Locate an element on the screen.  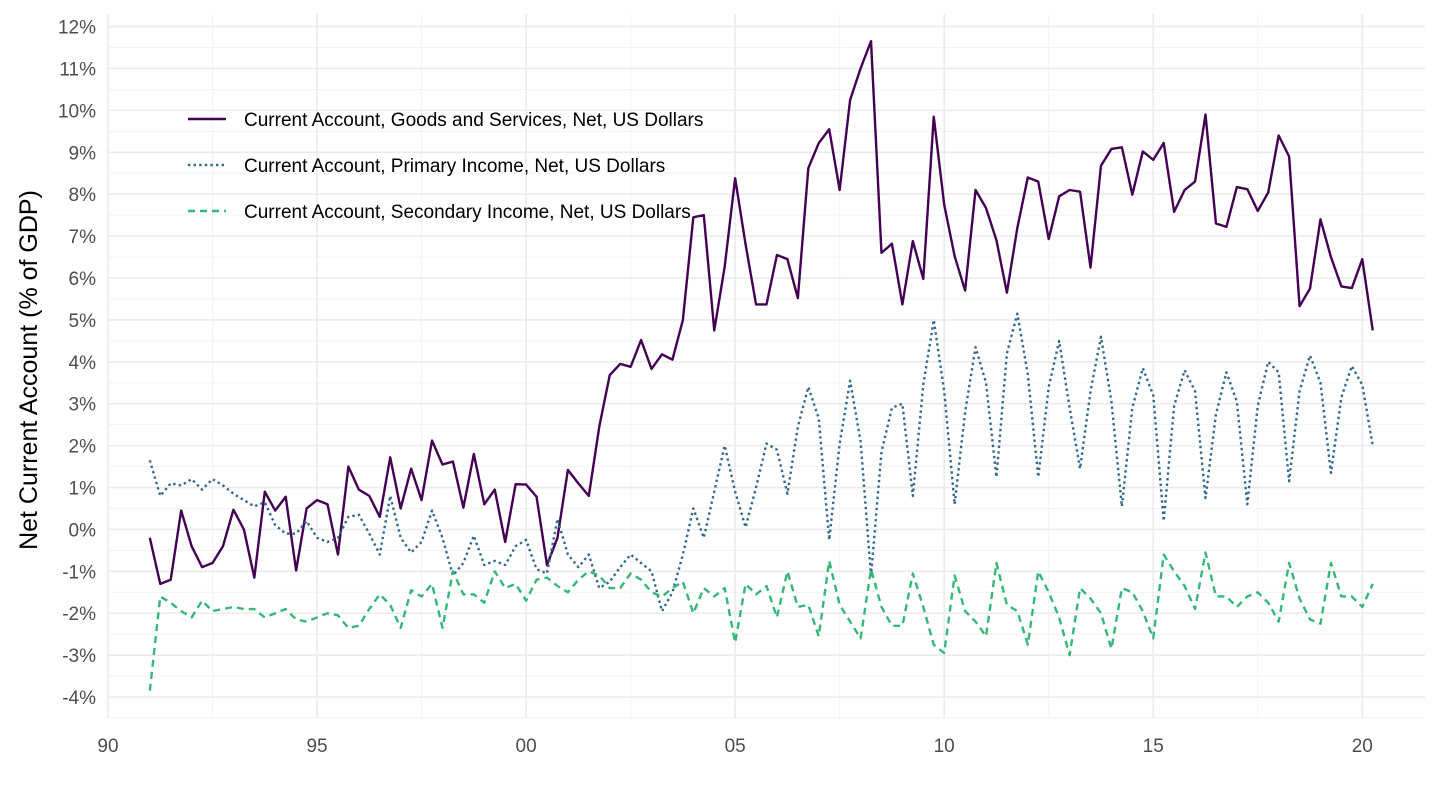
y-tick-label: 12% is located at coordinates (77, 28).